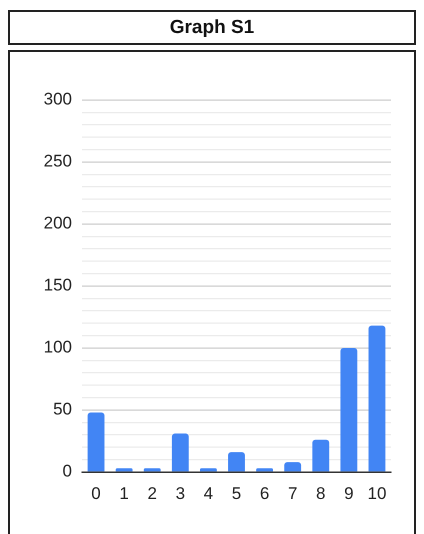  I want to click on x-tick-label: 7, so click(293, 493).